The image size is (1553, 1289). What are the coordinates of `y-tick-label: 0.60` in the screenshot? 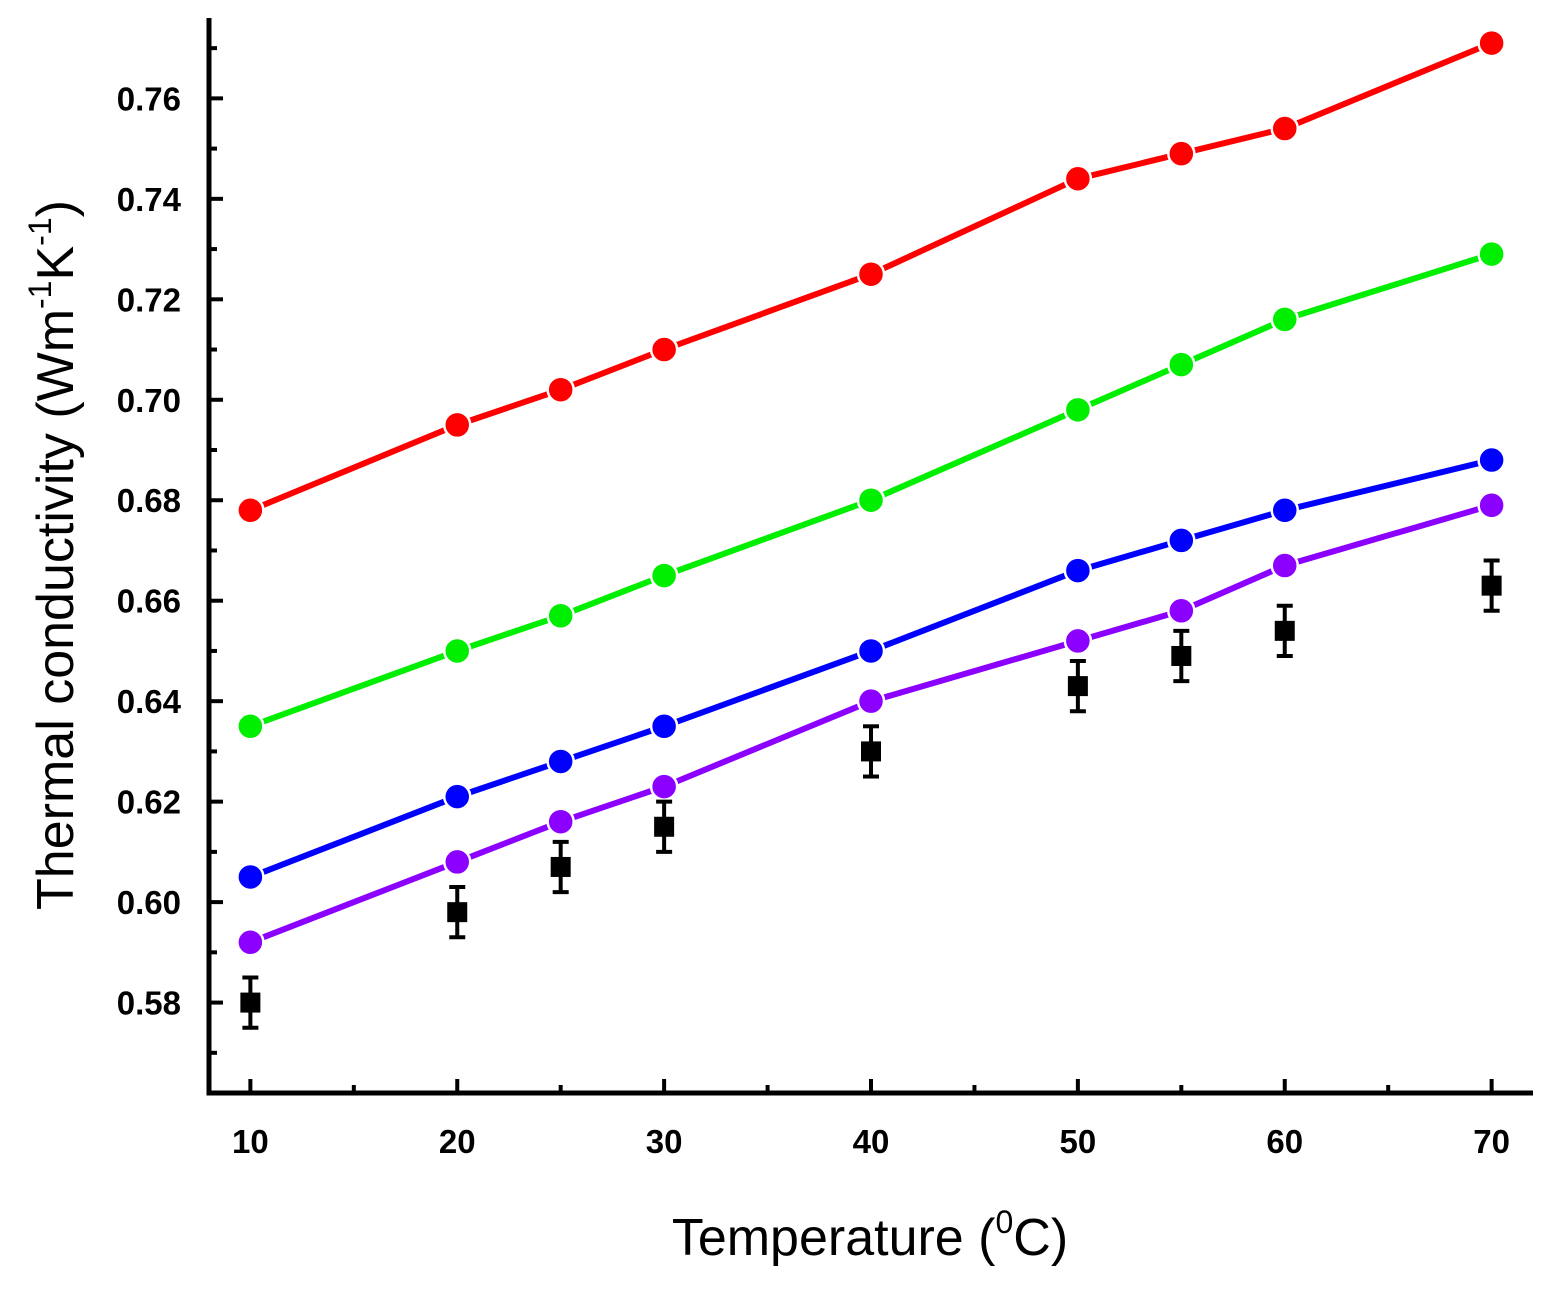 It's located at (149, 902).